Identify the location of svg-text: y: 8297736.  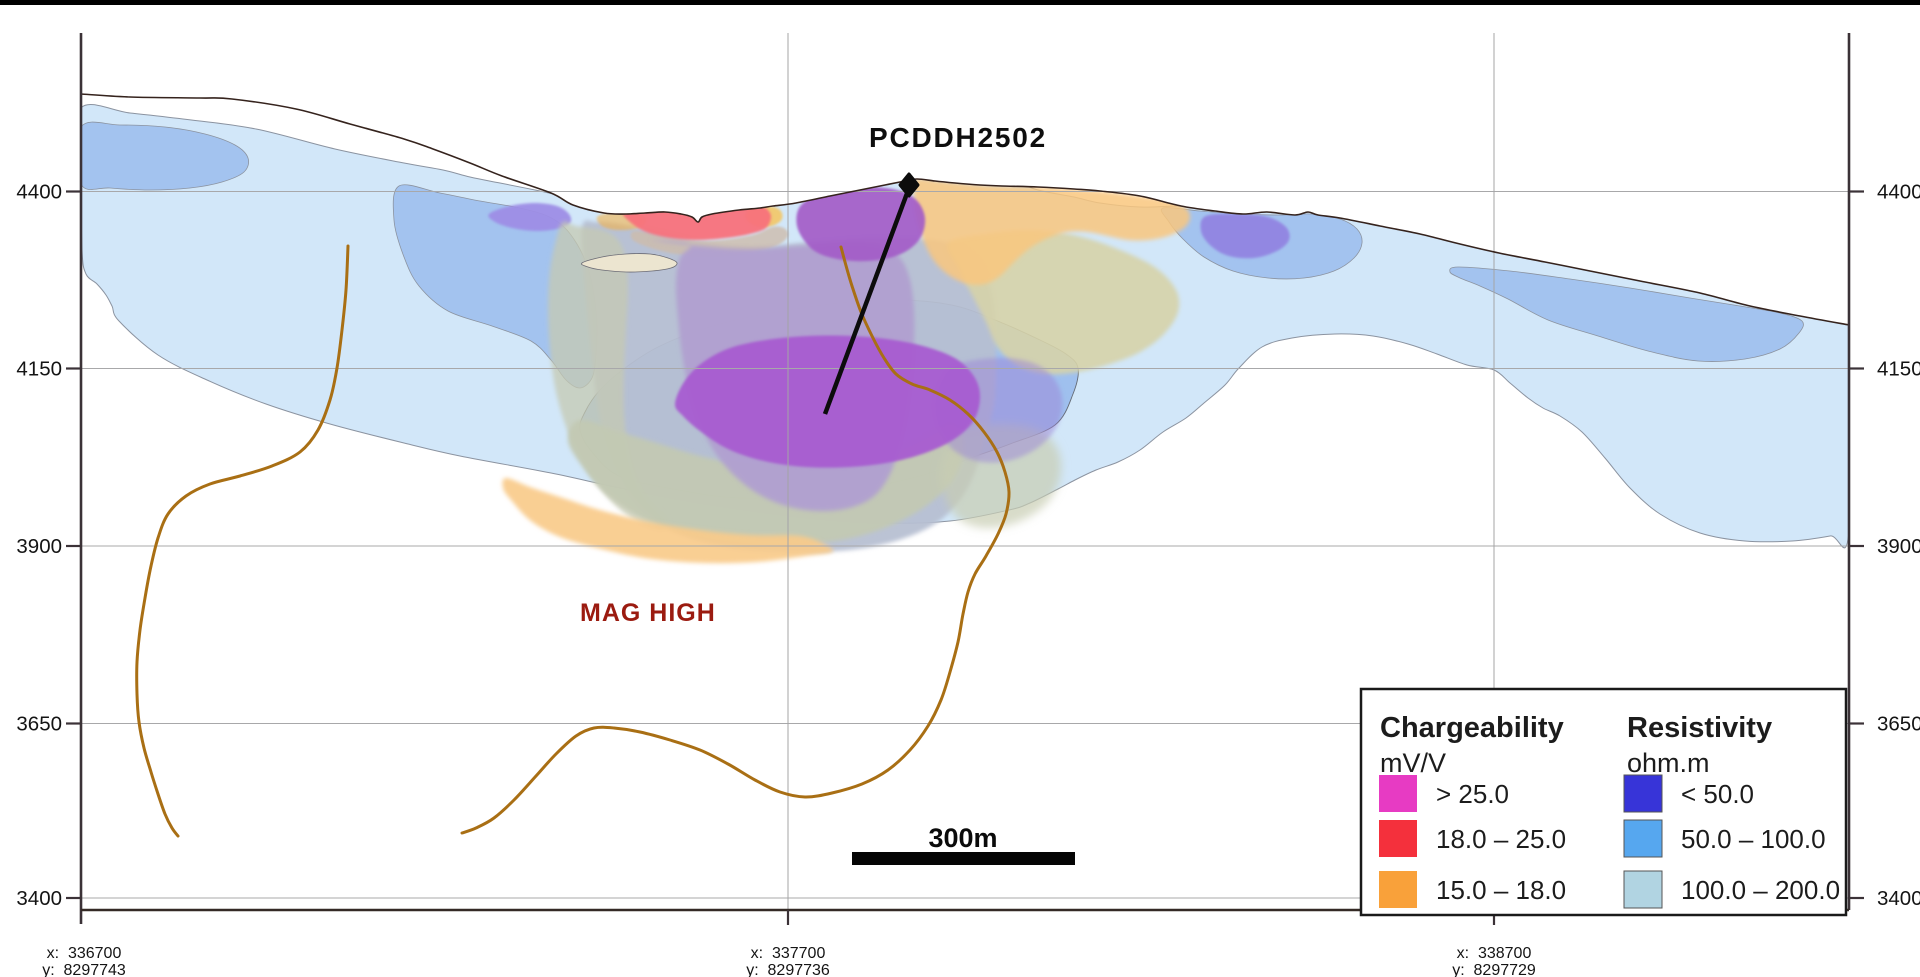
(788, 969).